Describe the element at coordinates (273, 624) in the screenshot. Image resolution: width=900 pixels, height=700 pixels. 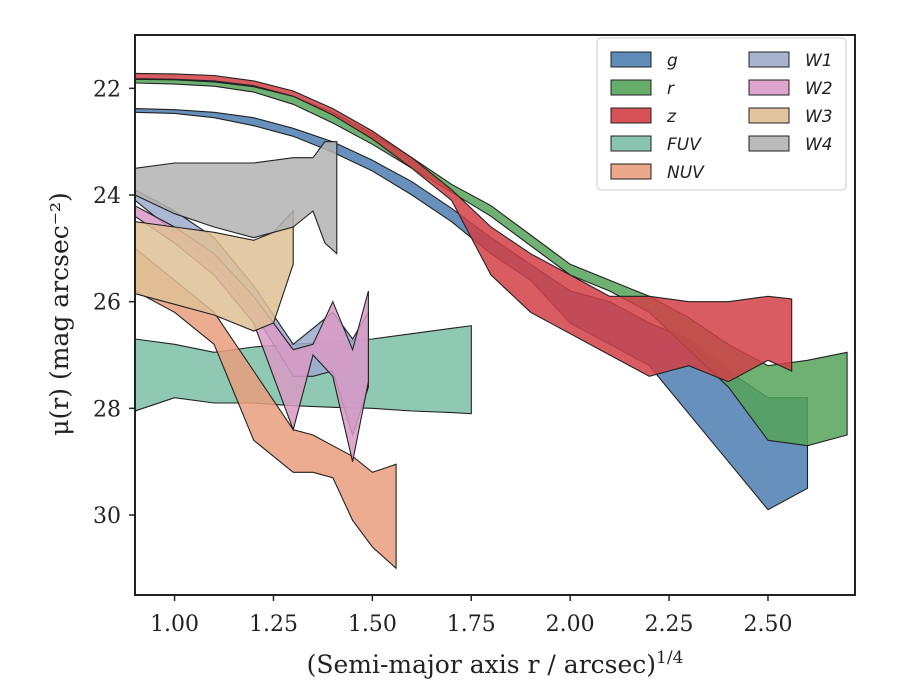
I see `x-tick-label: 1.25` at that location.